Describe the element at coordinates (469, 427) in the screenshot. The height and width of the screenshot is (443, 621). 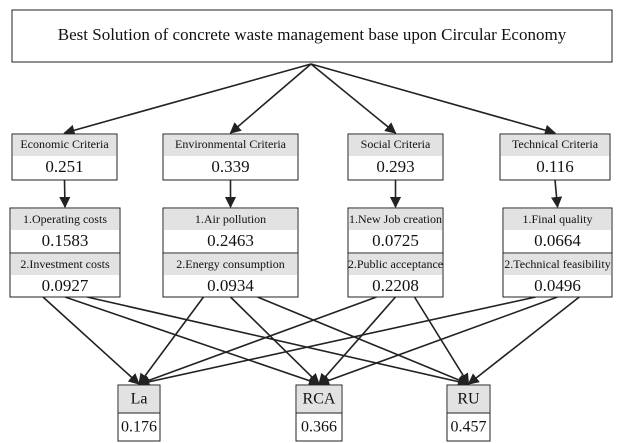
I see `alternative-value: 0.457` at that location.